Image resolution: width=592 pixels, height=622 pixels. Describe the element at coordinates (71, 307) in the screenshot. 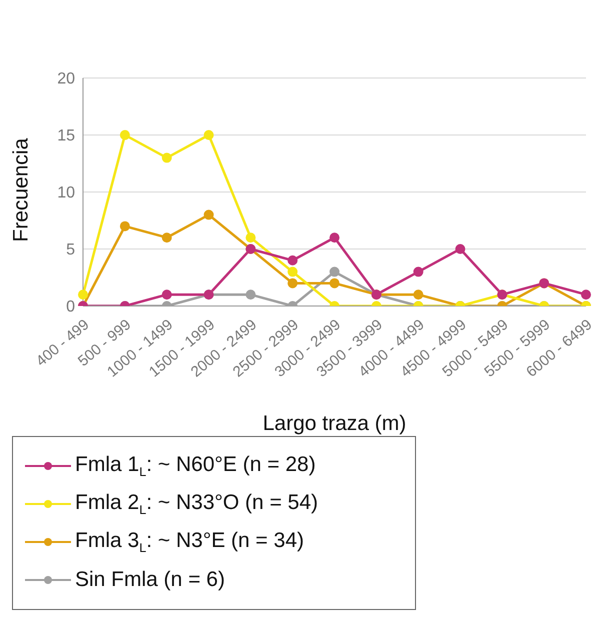

I see `y-tick-label: 0` at that location.